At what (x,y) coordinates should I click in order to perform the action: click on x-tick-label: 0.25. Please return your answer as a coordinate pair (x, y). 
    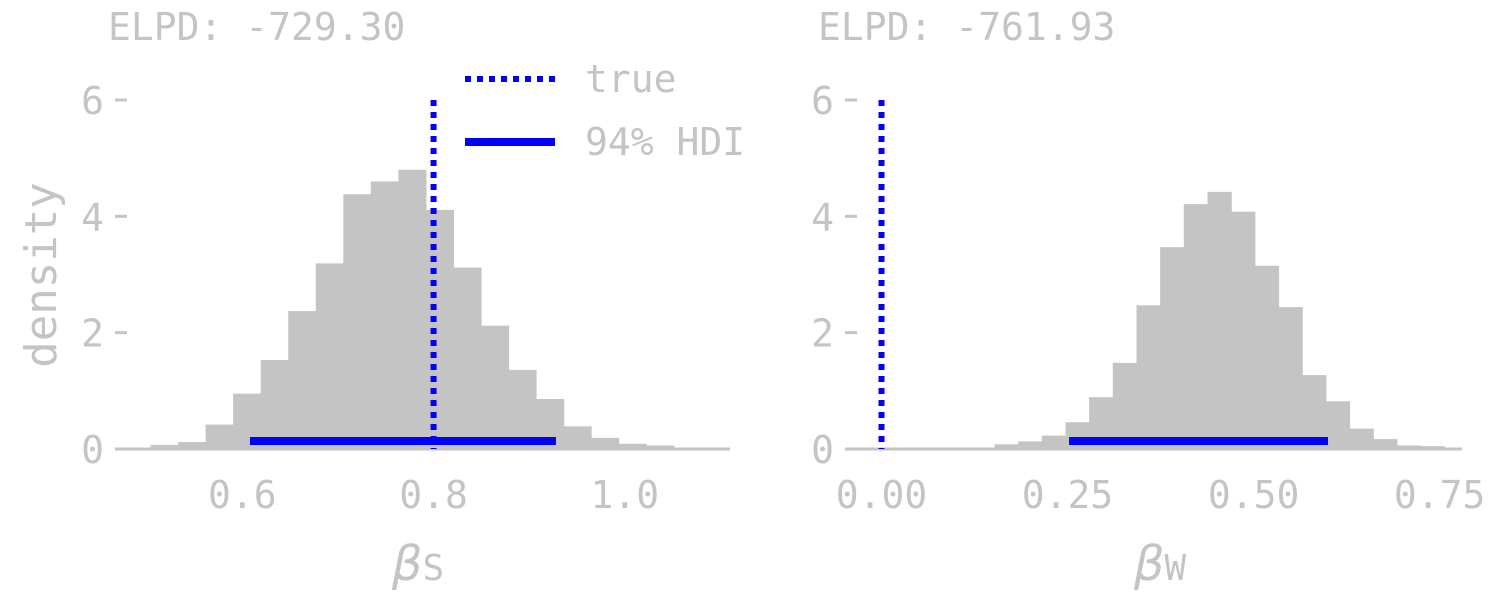
    Looking at the image, I should click on (1068, 495).